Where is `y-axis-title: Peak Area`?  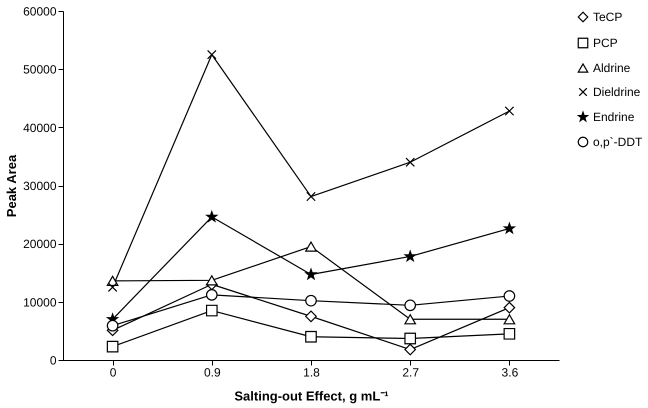 y-axis-title: Peak Area is located at coordinates (12, 186).